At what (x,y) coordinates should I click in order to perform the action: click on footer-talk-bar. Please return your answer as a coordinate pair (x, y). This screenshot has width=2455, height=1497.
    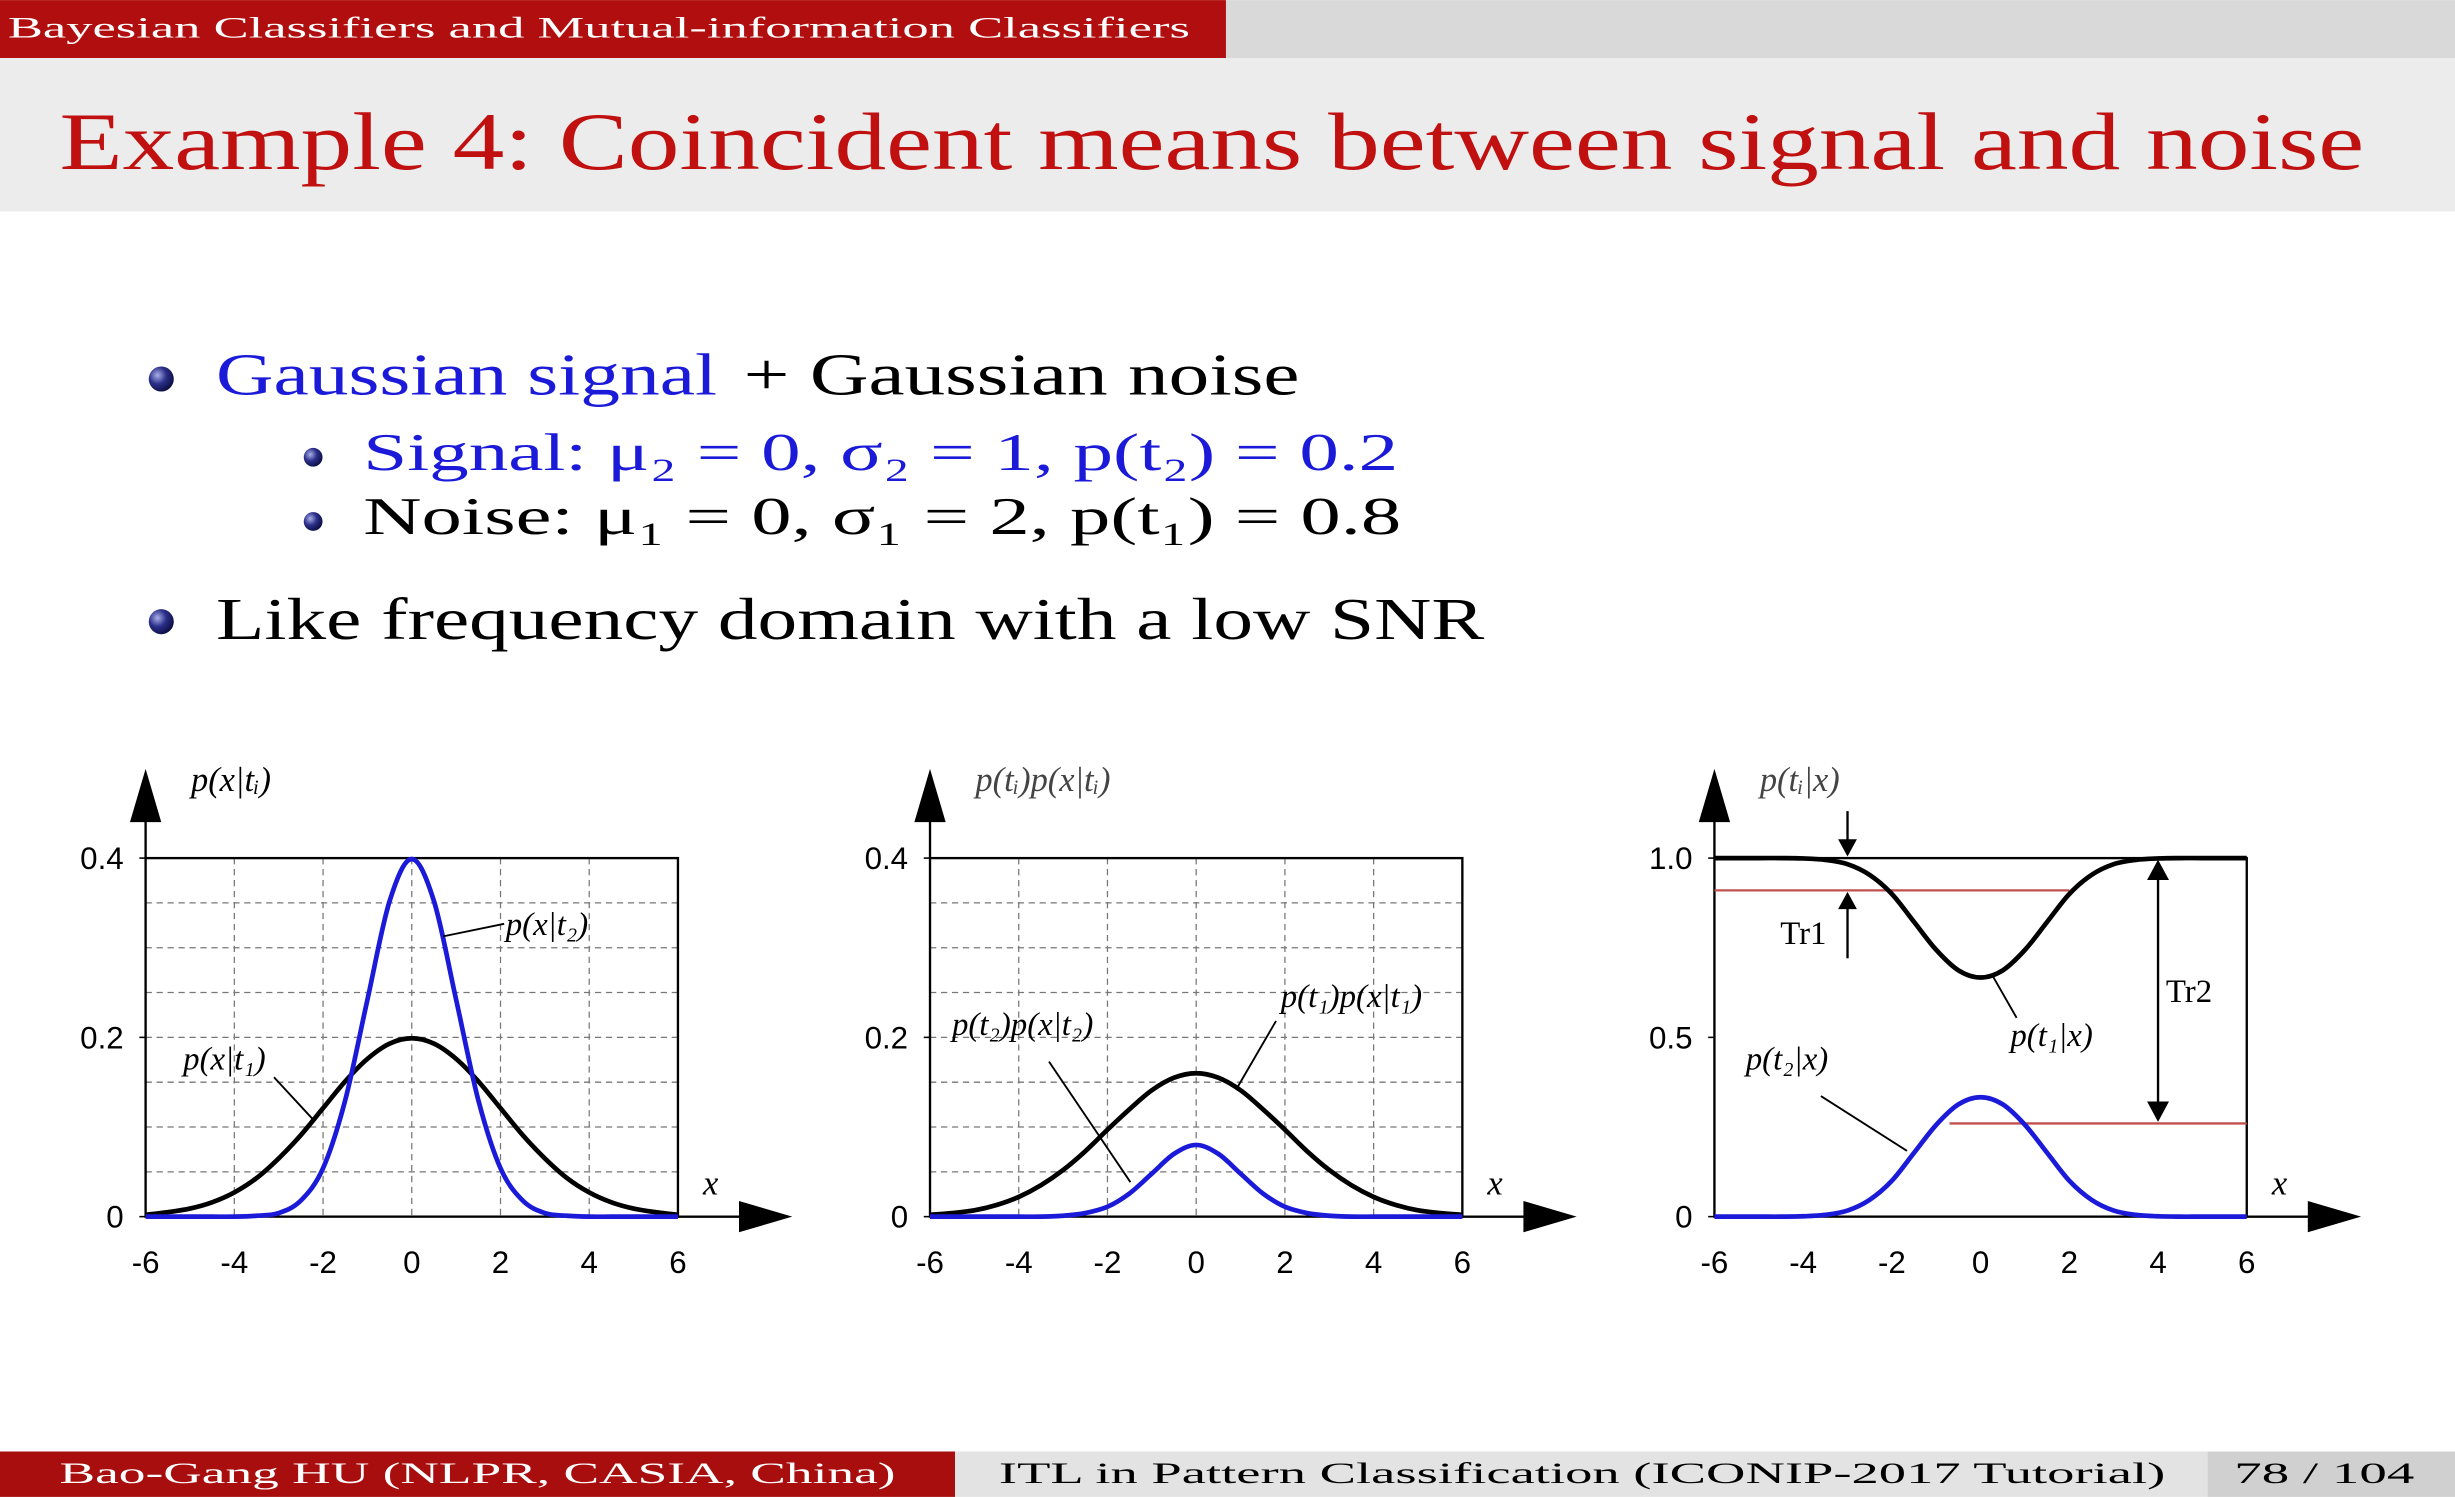
    Looking at the image, I should click on (1581, 1474).